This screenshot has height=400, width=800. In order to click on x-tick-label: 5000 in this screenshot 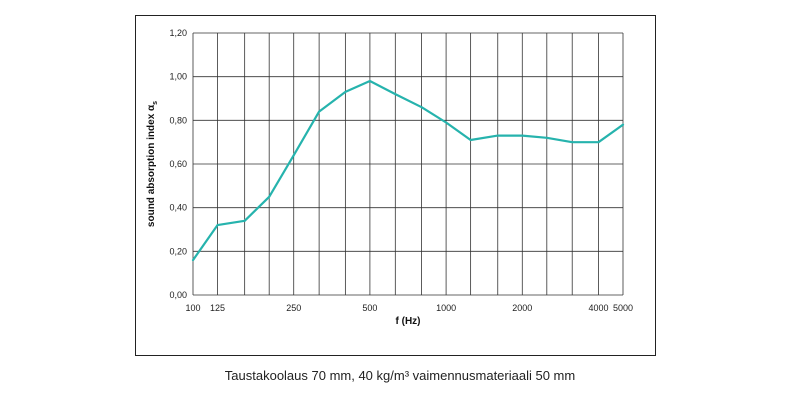, I will do `click(623, 308)`.